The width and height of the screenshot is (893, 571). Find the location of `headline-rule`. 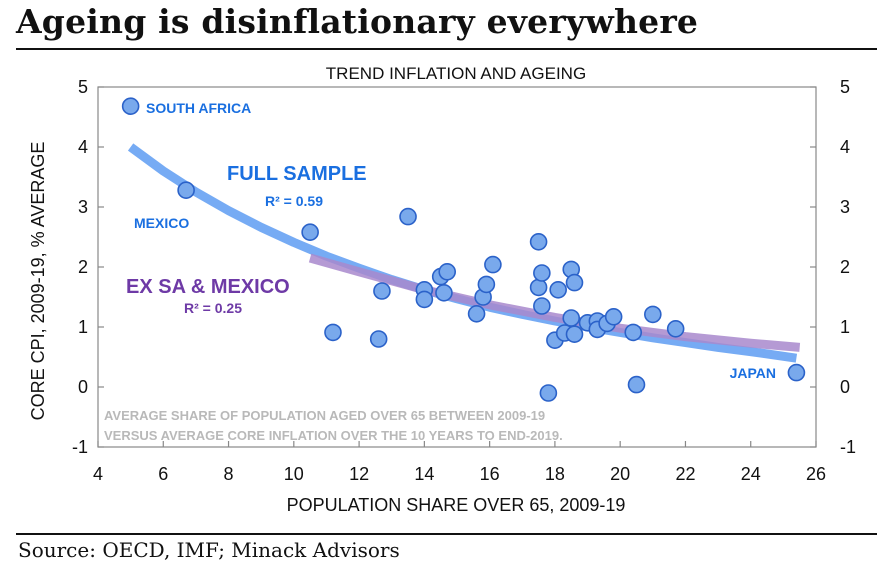

headline-rule is located at coordinates (446, 49).